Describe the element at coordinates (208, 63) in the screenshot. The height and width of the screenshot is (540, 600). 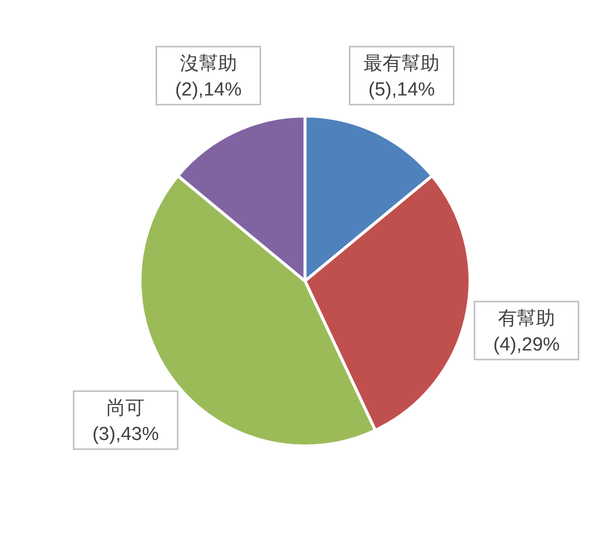
I see `slice-label: 沒幫助` at that location.